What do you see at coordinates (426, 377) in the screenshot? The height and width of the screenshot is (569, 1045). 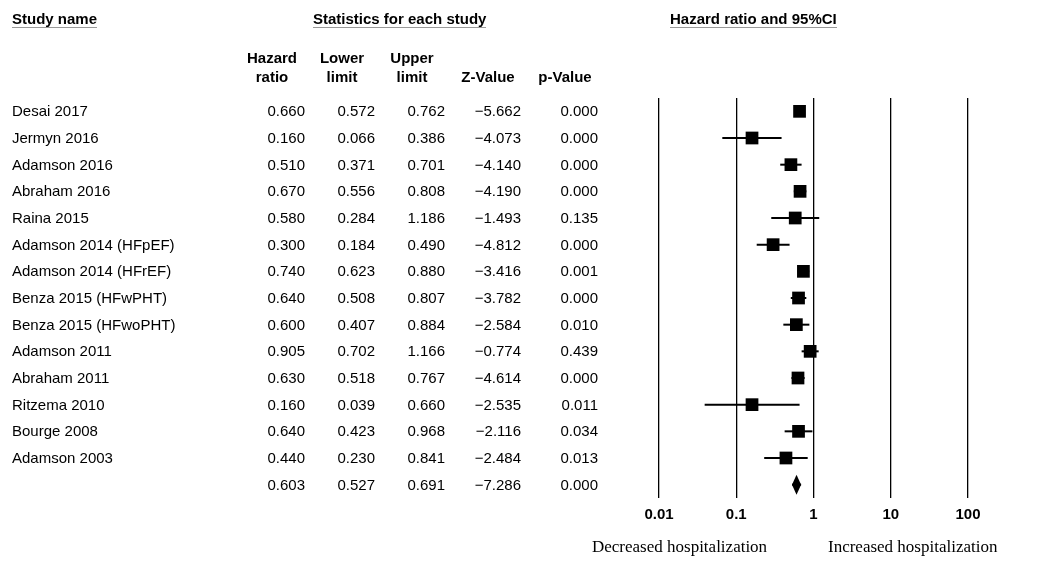 I see `text: 0.767` at bounding box center [426, 377].